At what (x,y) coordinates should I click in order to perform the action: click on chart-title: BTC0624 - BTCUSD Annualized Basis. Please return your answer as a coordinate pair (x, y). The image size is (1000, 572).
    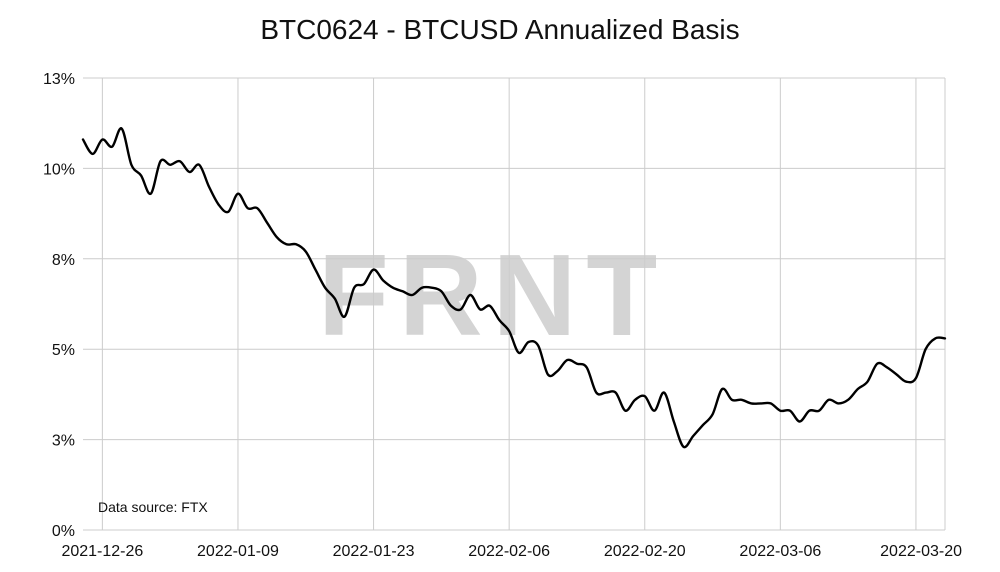
    Looking at the image, I should click on (500, 29).